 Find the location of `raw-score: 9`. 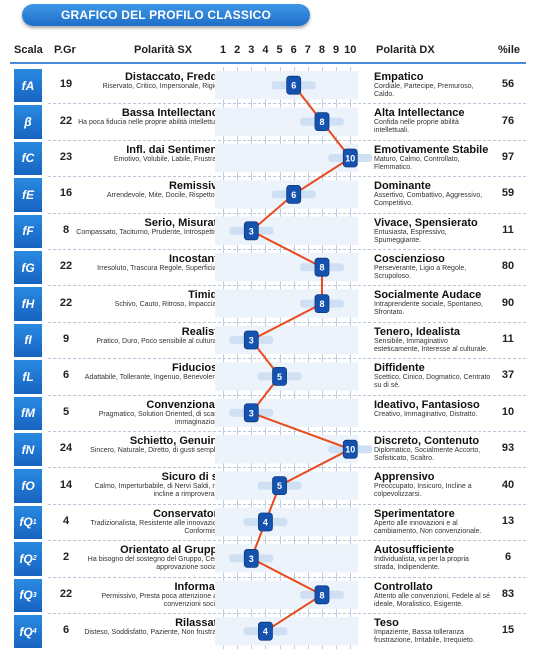

raw-score: 9 is located at coordinates (66, 339).